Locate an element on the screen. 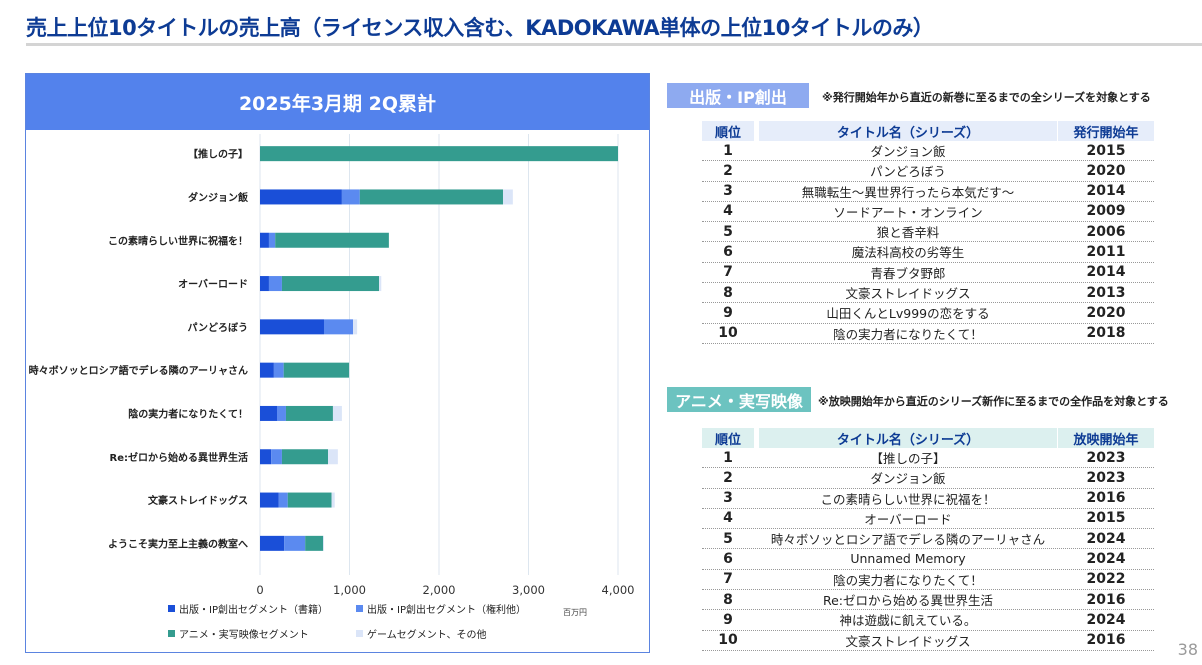 This screenshot has width=1202, height=665. table-row: 8 文豪ストレイドッグス 2013 is located at coordinates (928, 293).